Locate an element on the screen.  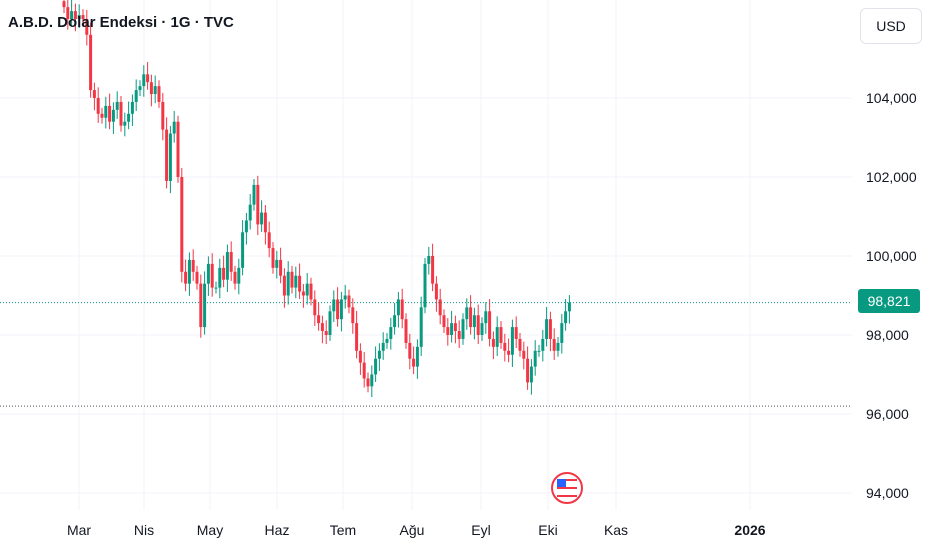
time-axis-label: Eyl is located at coordinates (480, 530).